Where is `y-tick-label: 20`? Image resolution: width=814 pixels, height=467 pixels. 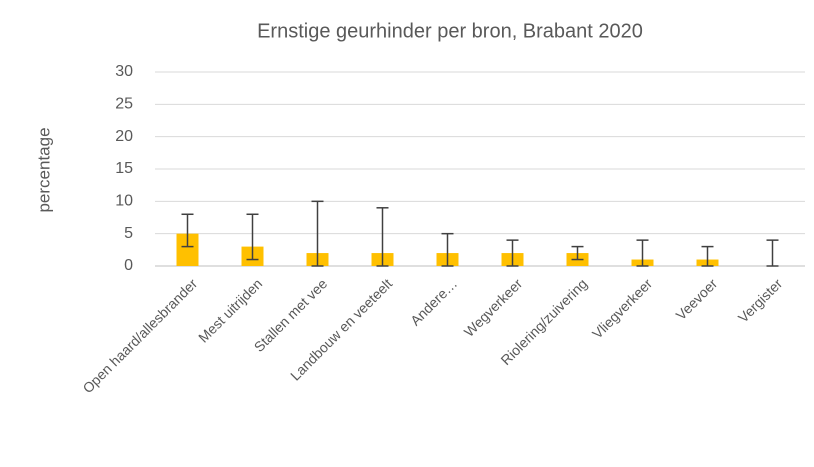 y-tick-label: 20 is located at coordinates (124, 136).